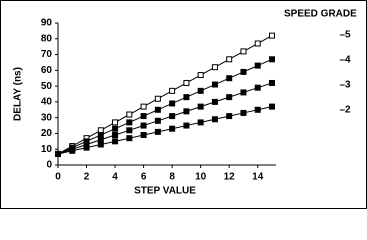  What do you see at coordinates (345, 110) in the screenshot?
I see `legend-label: –2` at bounding box center [345, 110].